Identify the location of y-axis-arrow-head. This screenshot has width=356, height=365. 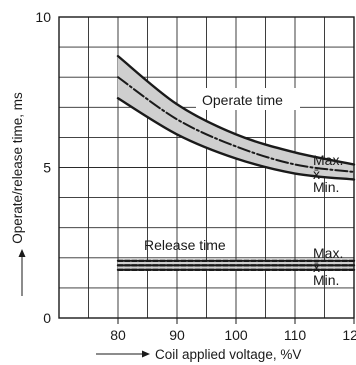
(22, 253).